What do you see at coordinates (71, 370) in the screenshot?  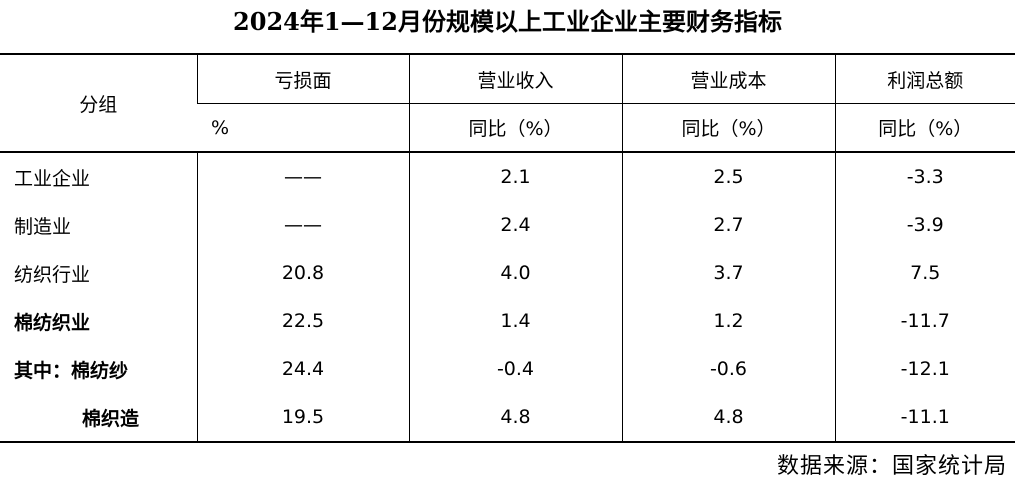 I see `row-label: 其中：棉纺纱` at bounding box center [71, 370].